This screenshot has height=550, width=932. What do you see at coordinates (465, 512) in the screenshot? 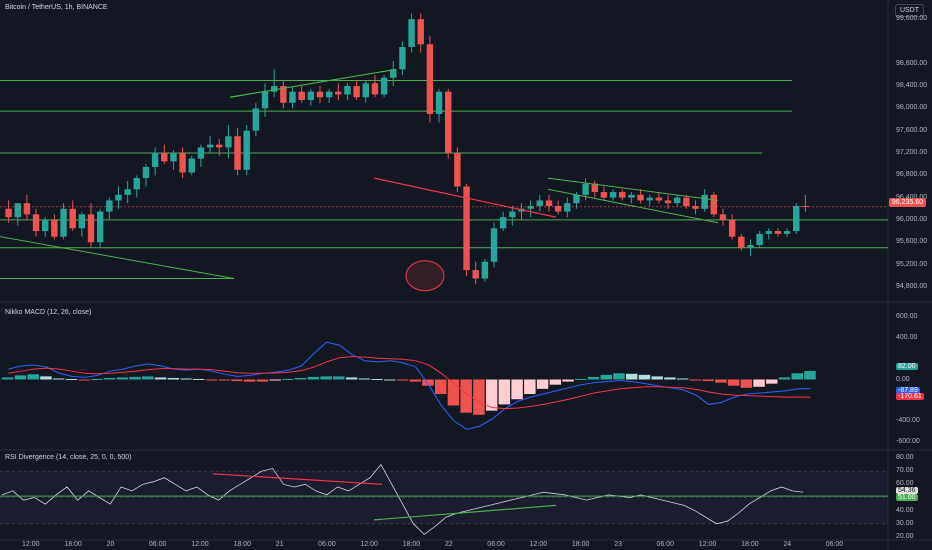
I see `rsi-green-divergence` at bounding box center [465, 512].